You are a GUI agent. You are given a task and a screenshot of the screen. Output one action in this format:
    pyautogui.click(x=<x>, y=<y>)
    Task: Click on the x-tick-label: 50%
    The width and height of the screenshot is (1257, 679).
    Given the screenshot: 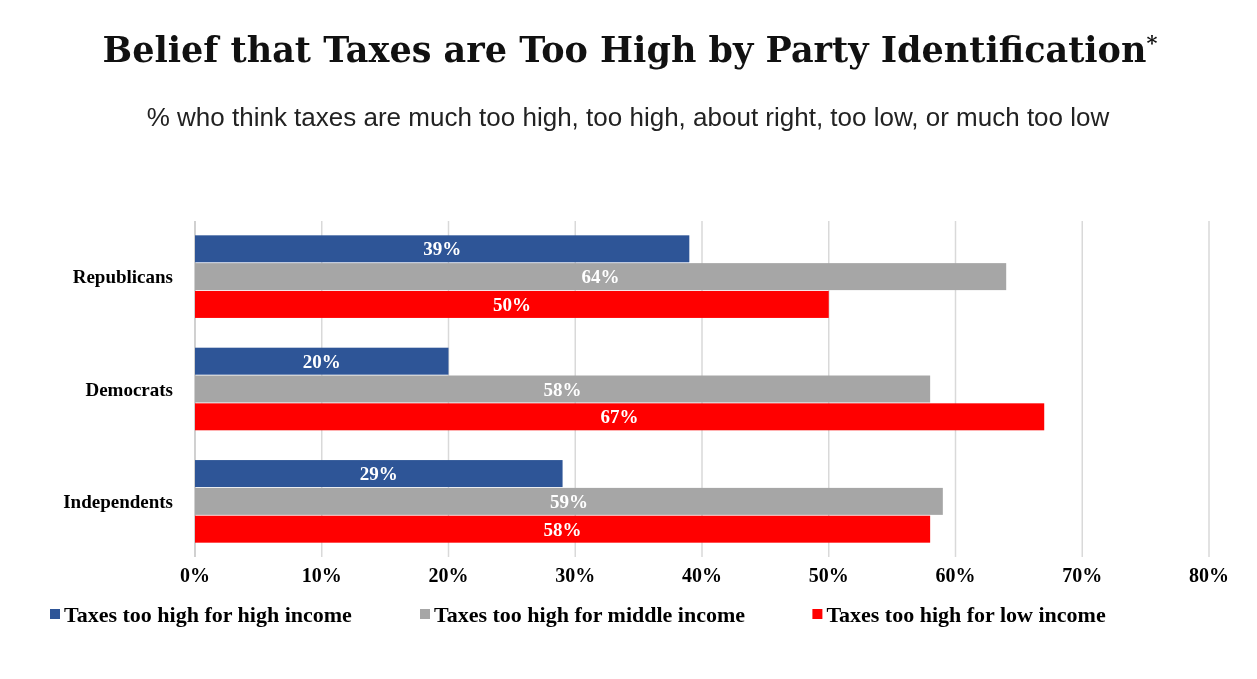 What is the action you would take?
    pyautogui.click(x=828, y=575)
    